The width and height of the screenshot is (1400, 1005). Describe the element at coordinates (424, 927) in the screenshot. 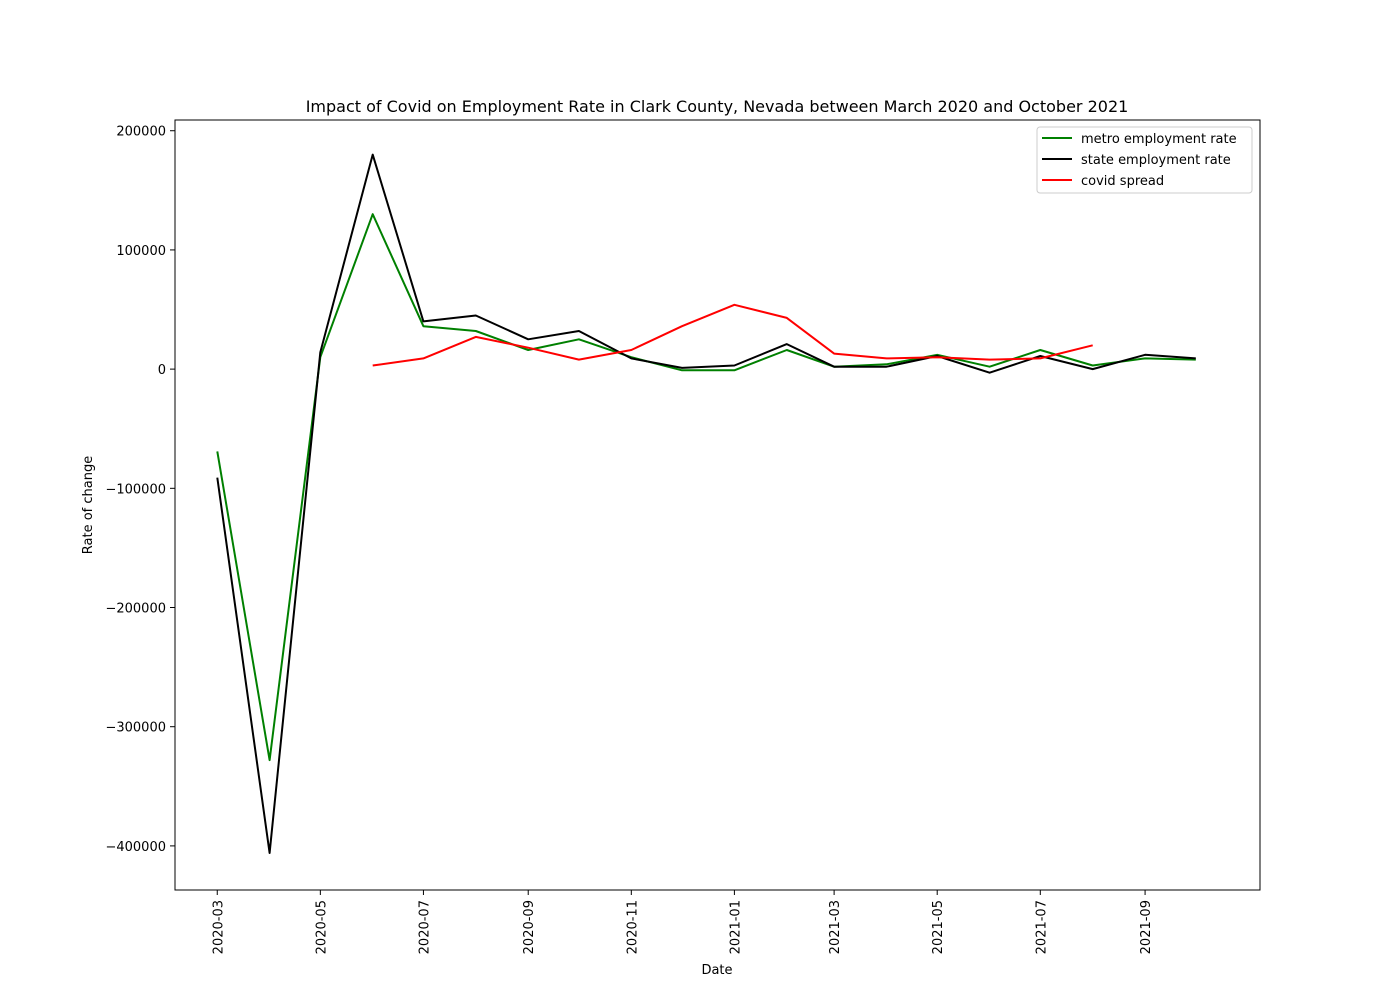

I see `x-tick-label: 2020-07` at that location.